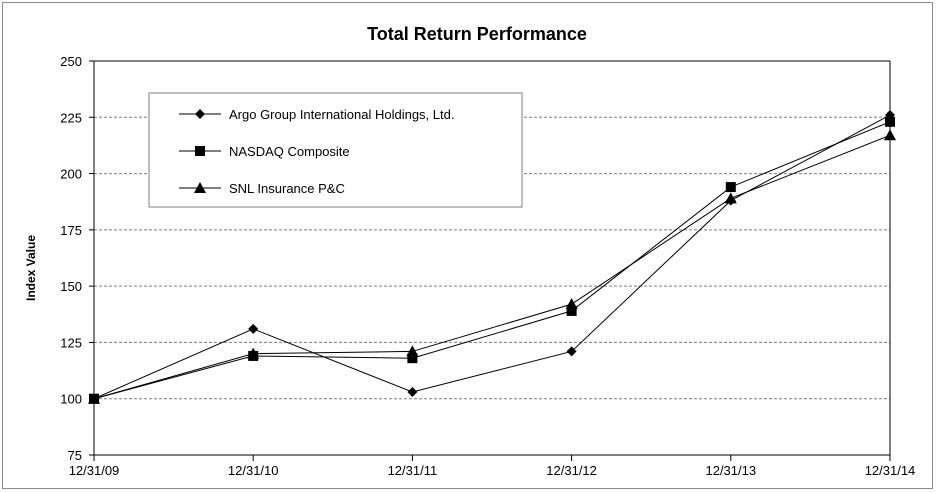  I want to click on y-tick-label: 175, so click(71, 230).